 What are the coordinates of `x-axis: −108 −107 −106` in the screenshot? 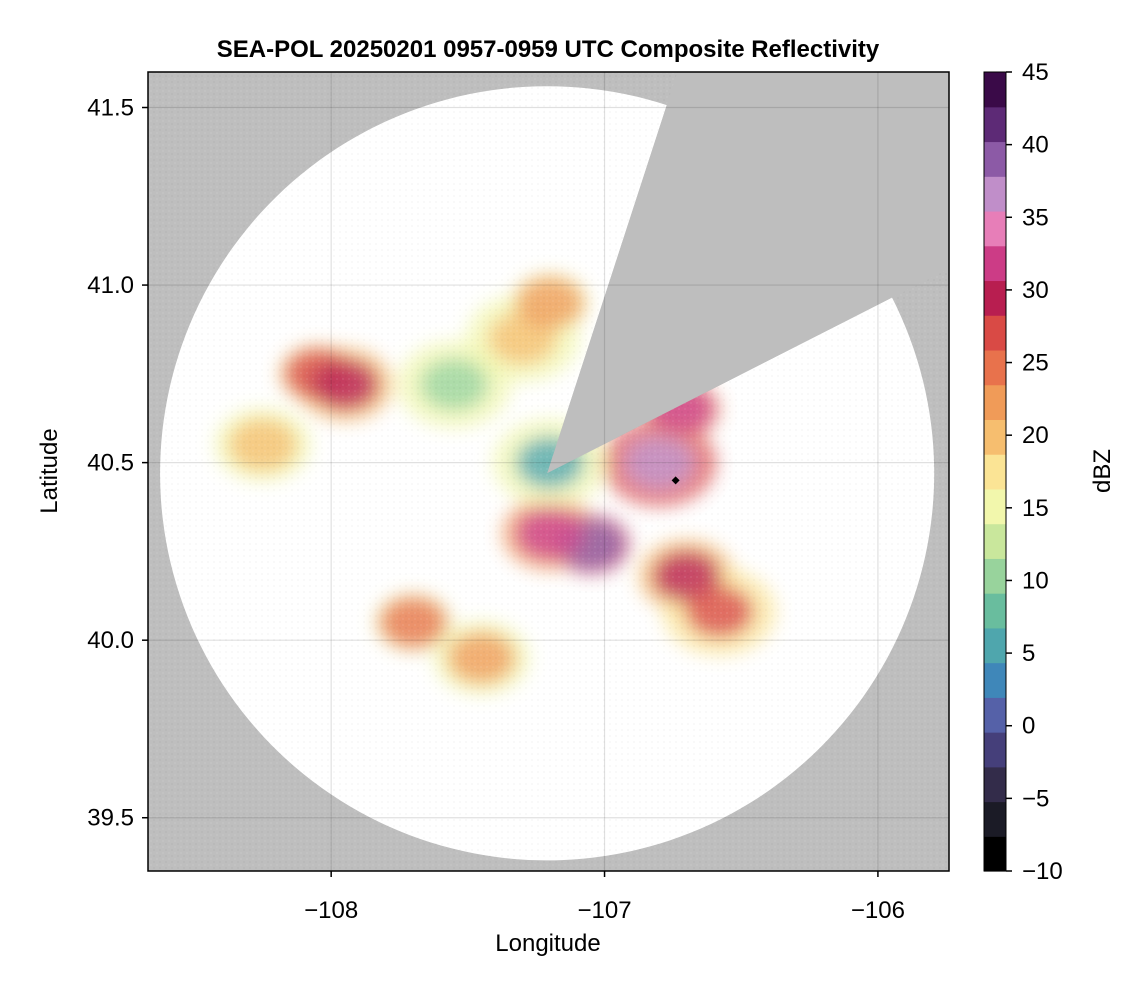 It's located at (604, 897).